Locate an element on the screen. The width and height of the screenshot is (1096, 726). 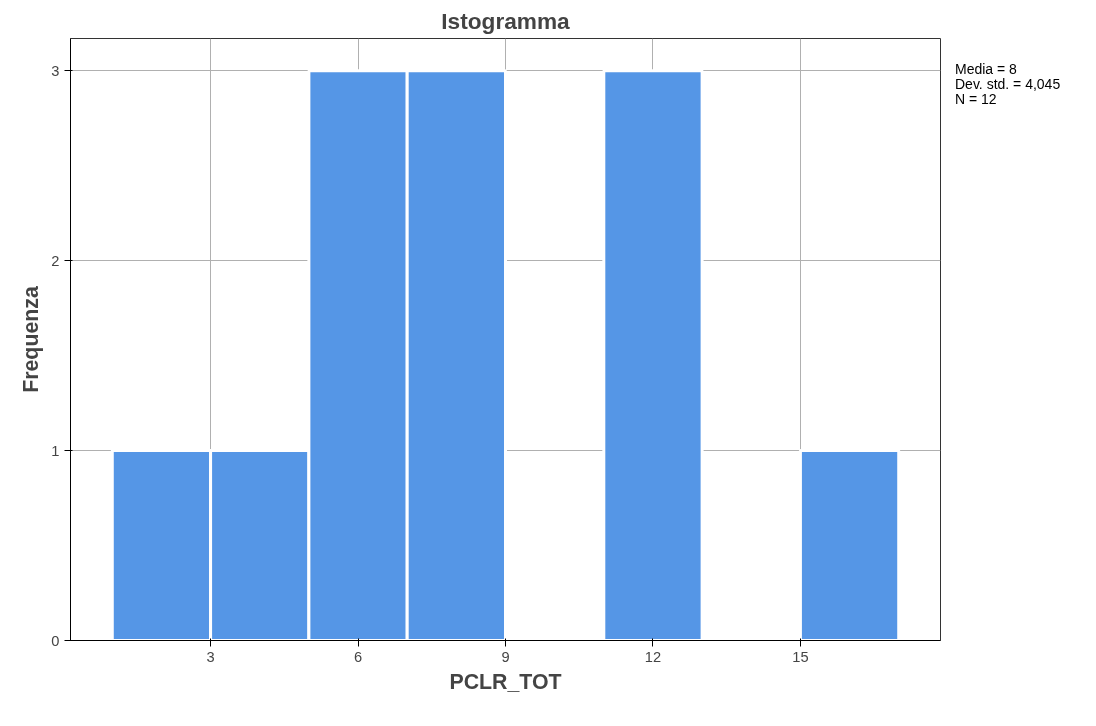
x-tick-label: 15 is located at coordinates (800, 656).